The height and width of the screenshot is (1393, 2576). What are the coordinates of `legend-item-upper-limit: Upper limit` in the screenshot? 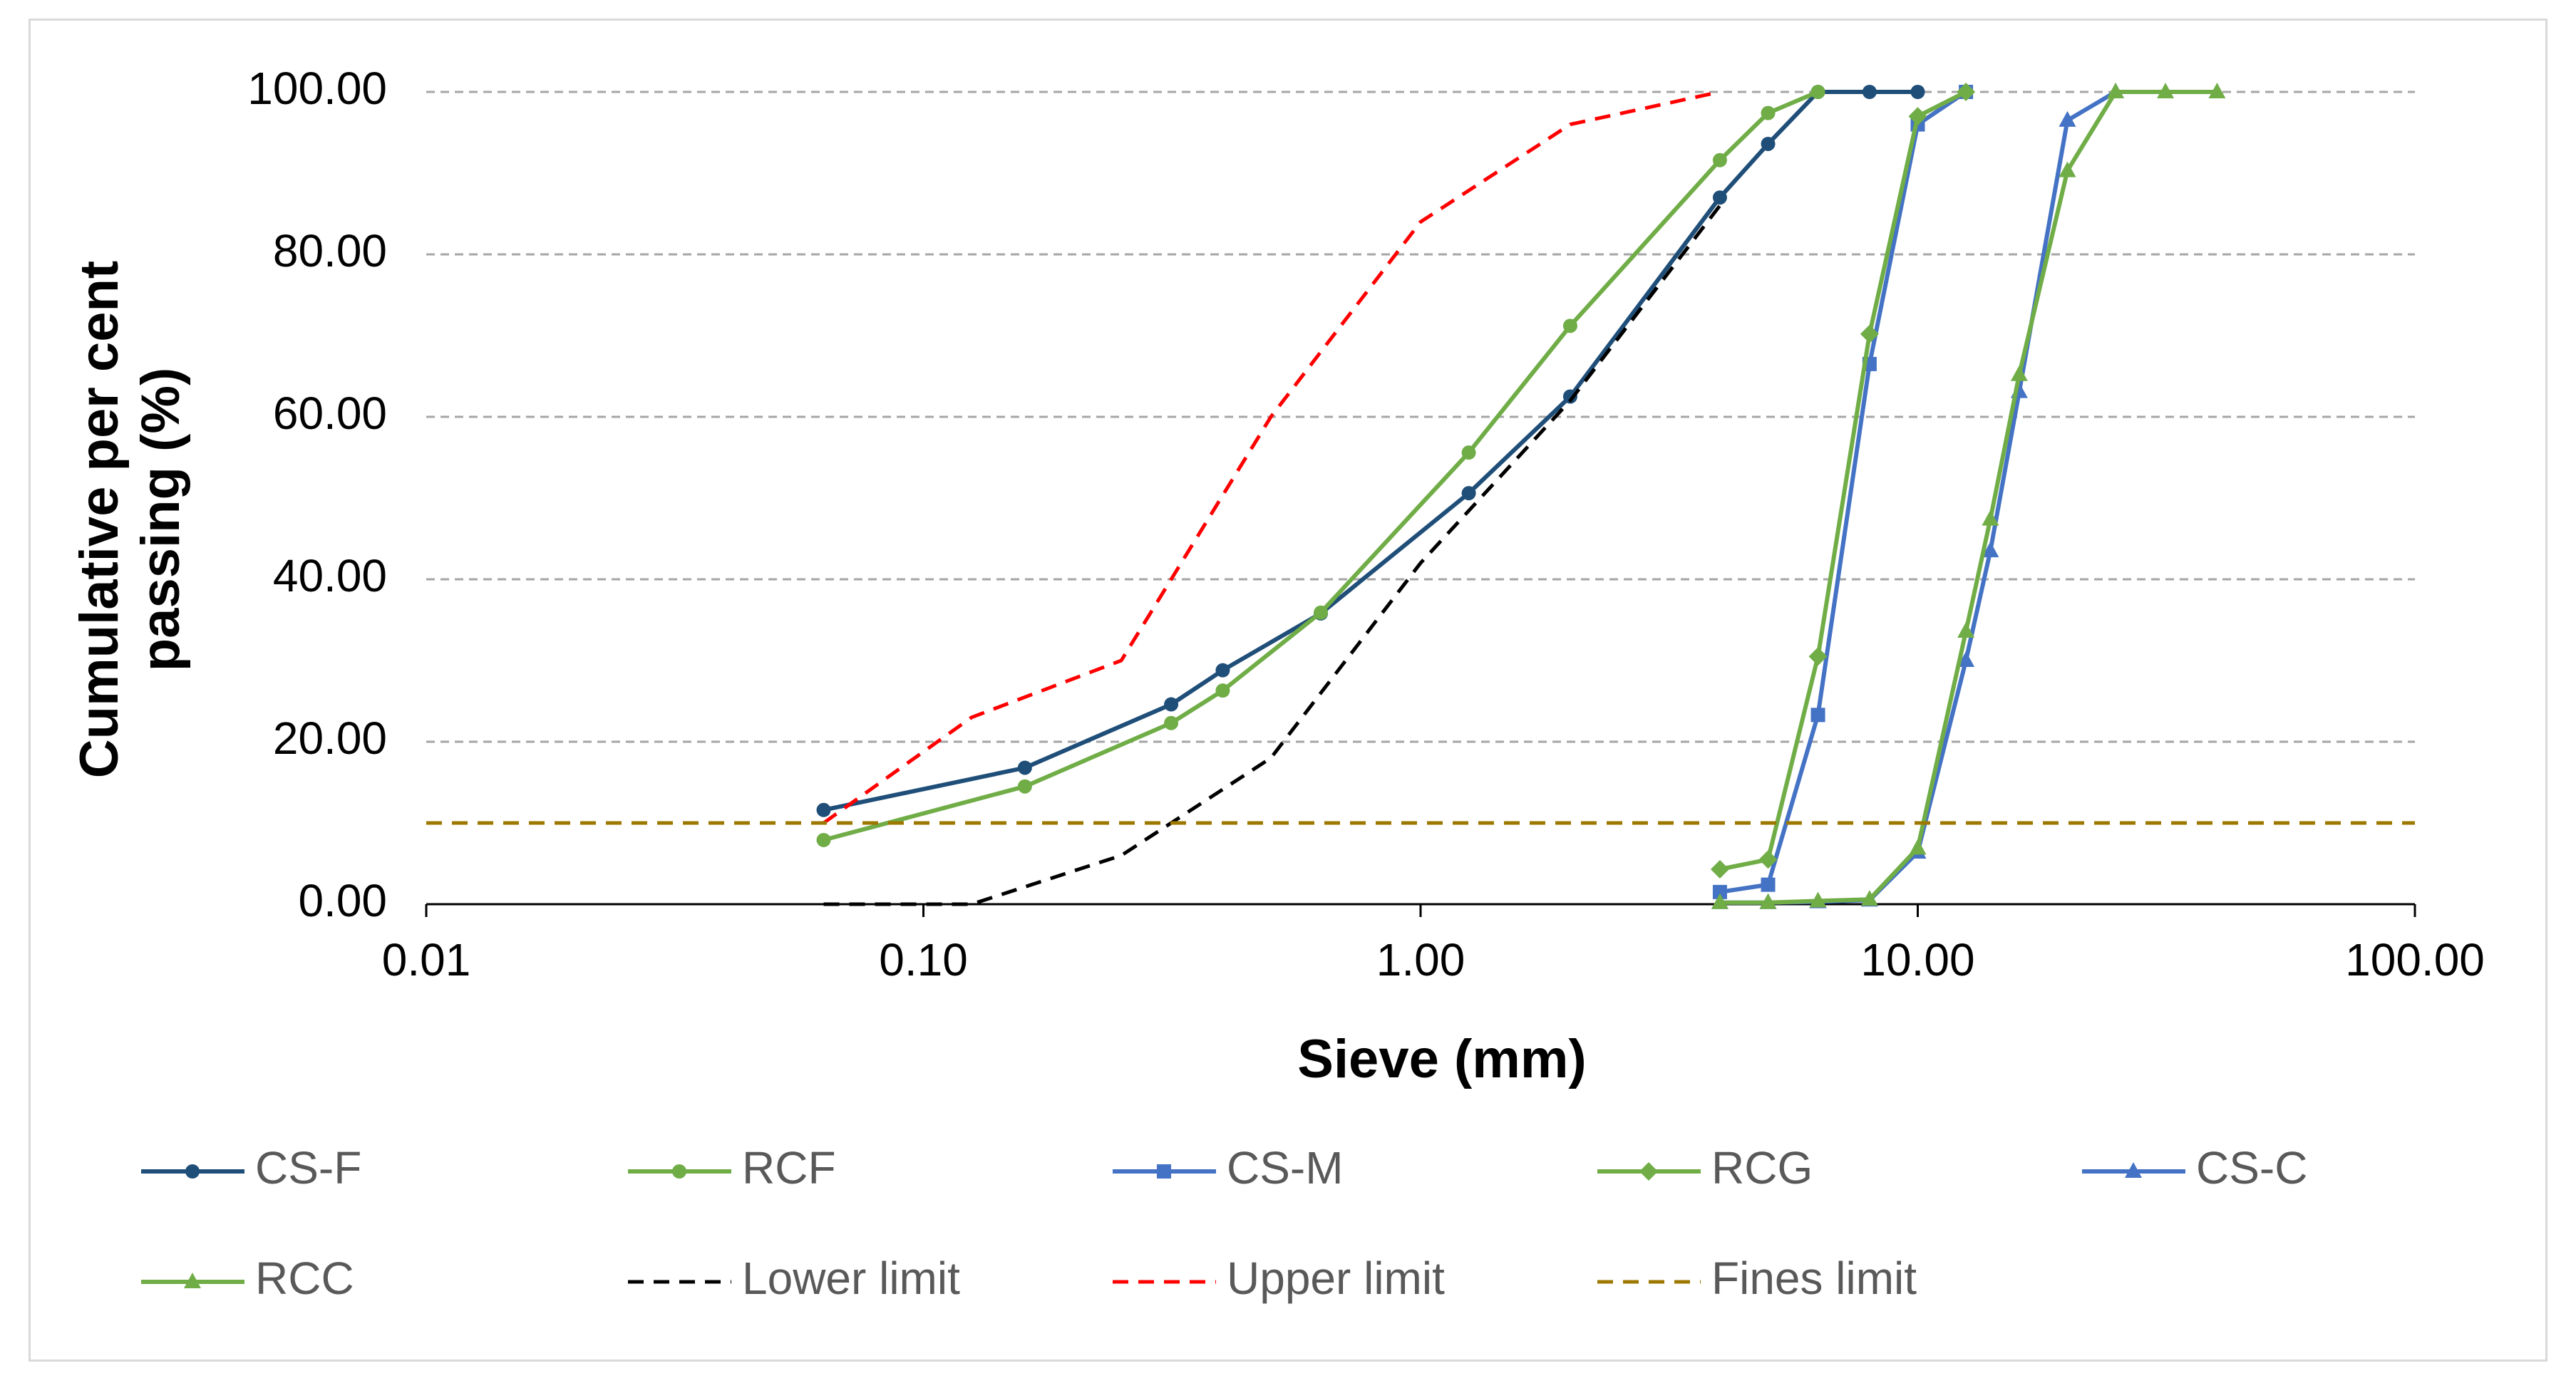 It's located at (1279, 1278).